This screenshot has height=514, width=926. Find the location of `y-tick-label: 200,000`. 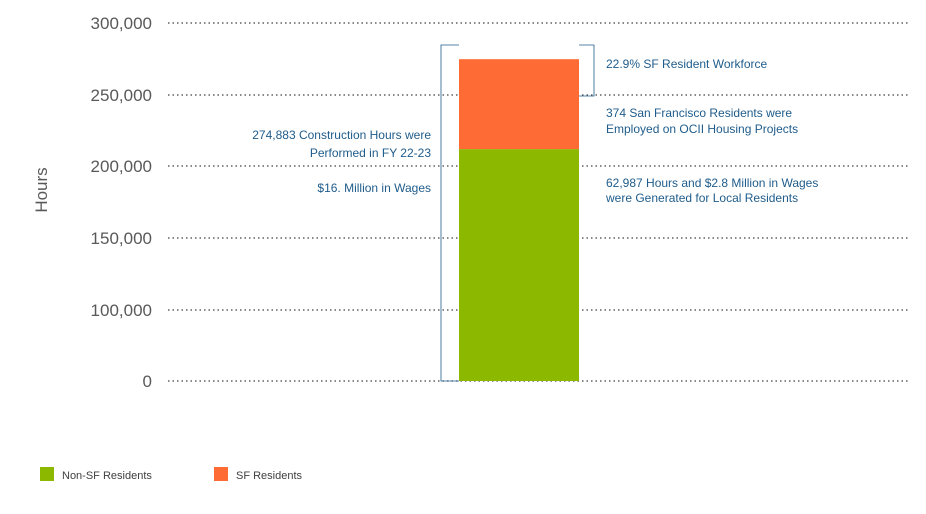

y-tick-label: 200,000 is located at coordinates (121, 166).